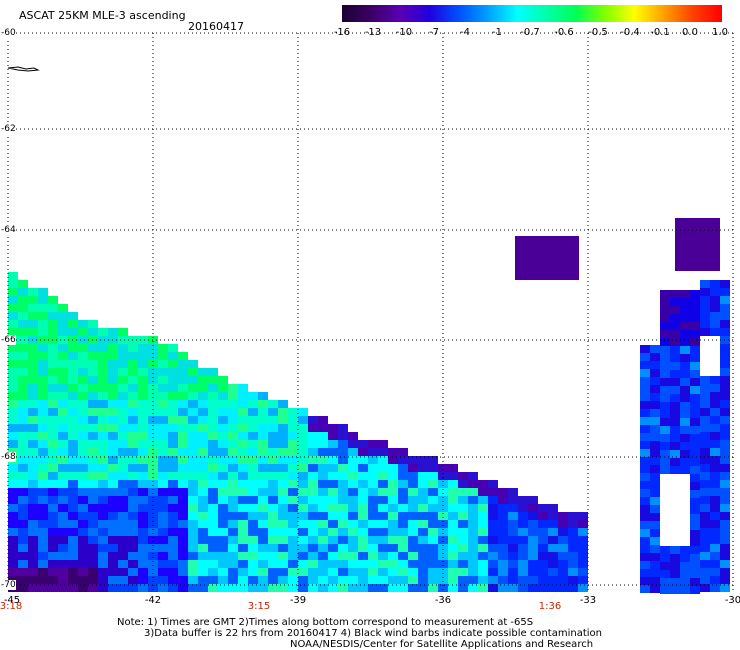 This screenshot has height=650, width=740. I want to click on colorbar-label: -7, so click(434, 32).